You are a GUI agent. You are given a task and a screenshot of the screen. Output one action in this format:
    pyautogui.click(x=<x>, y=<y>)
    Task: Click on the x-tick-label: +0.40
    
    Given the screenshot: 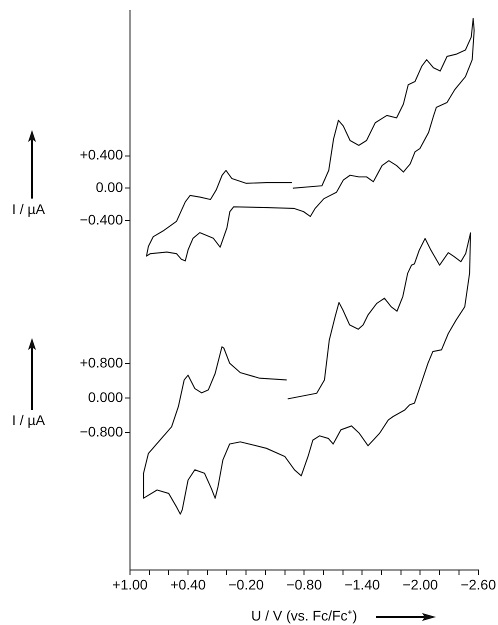 What is the action you would take?
    pyautogui.click(x=188, y=584)
    